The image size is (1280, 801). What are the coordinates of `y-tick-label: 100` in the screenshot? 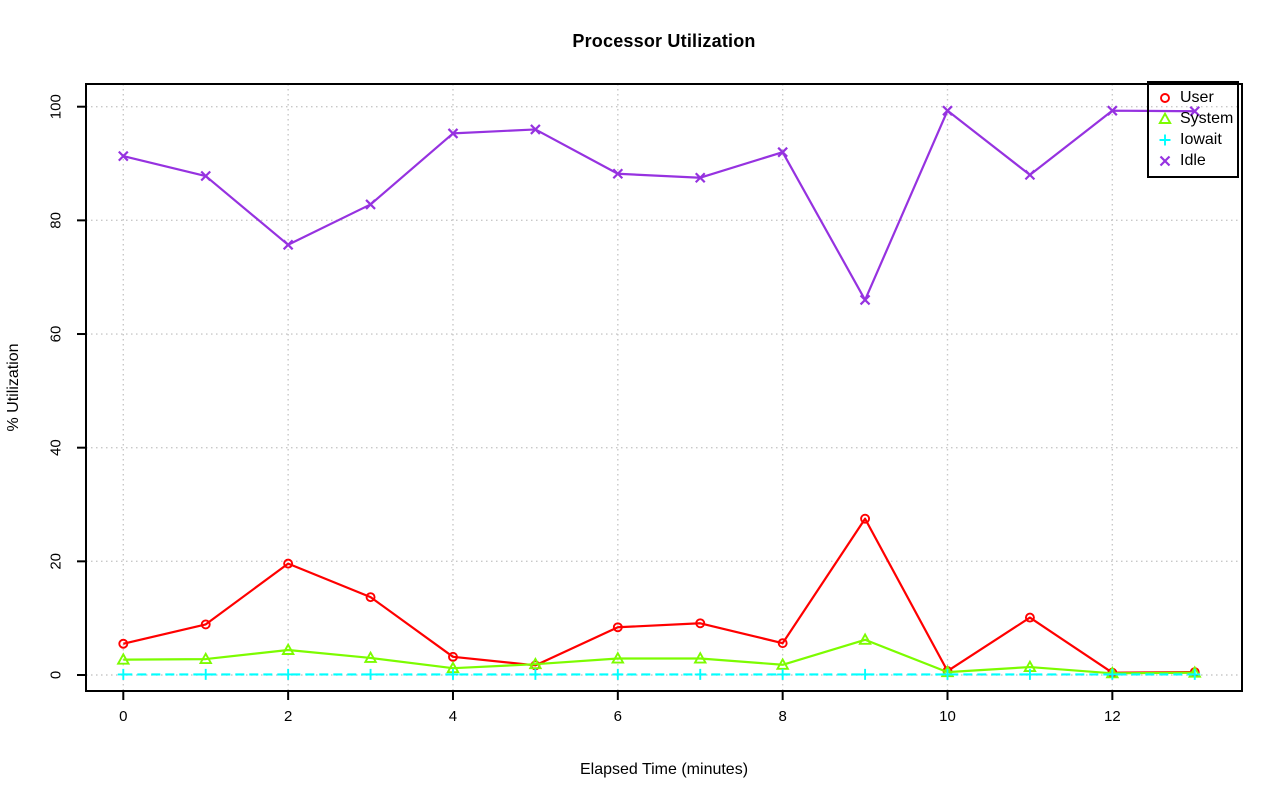 It's located at (56, 106).